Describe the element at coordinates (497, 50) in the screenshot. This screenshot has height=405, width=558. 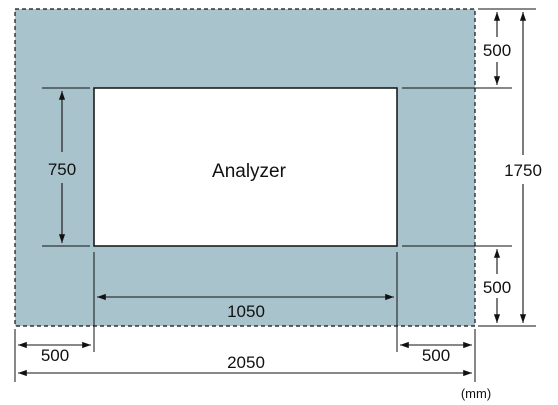
I see `dimension-top-clearance: 500` at that location.